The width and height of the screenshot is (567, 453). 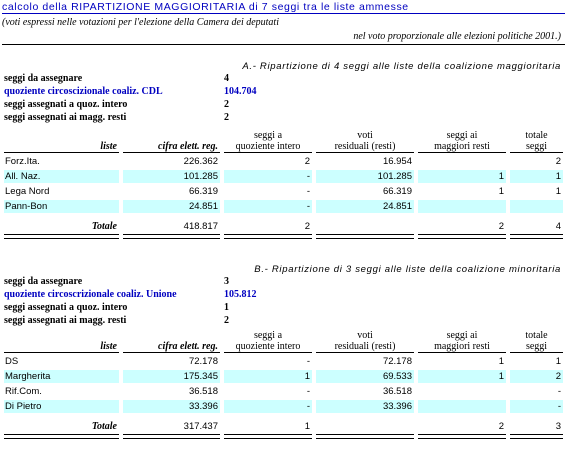 I want to click on cell-cifra: 66.319, so click(x=203, y=191).